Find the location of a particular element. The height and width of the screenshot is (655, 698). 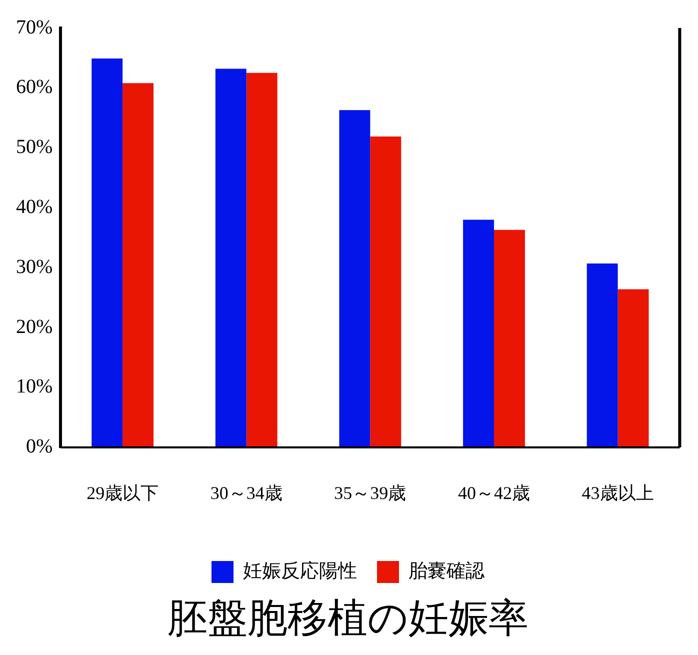

x-tick-label: 43歳以上 is located at coordinates (618, 492).